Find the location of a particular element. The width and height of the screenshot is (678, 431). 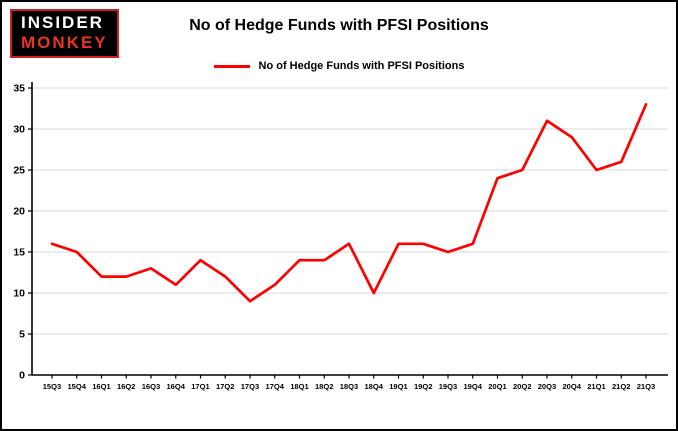

x-tick-label: 17Q3 is located at coordinates (250, 386).